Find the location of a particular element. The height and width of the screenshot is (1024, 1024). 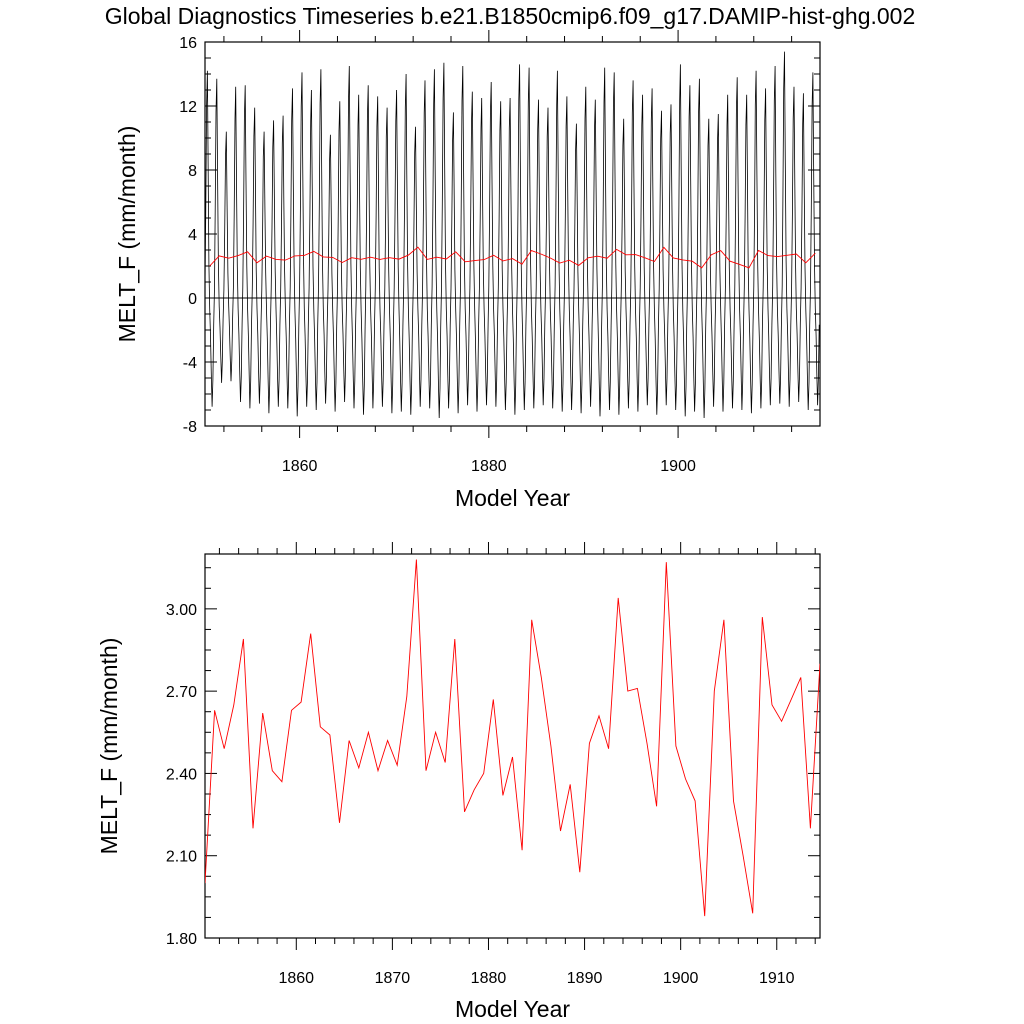

y-tick-label: 12 is located at coordinates (188, 107).